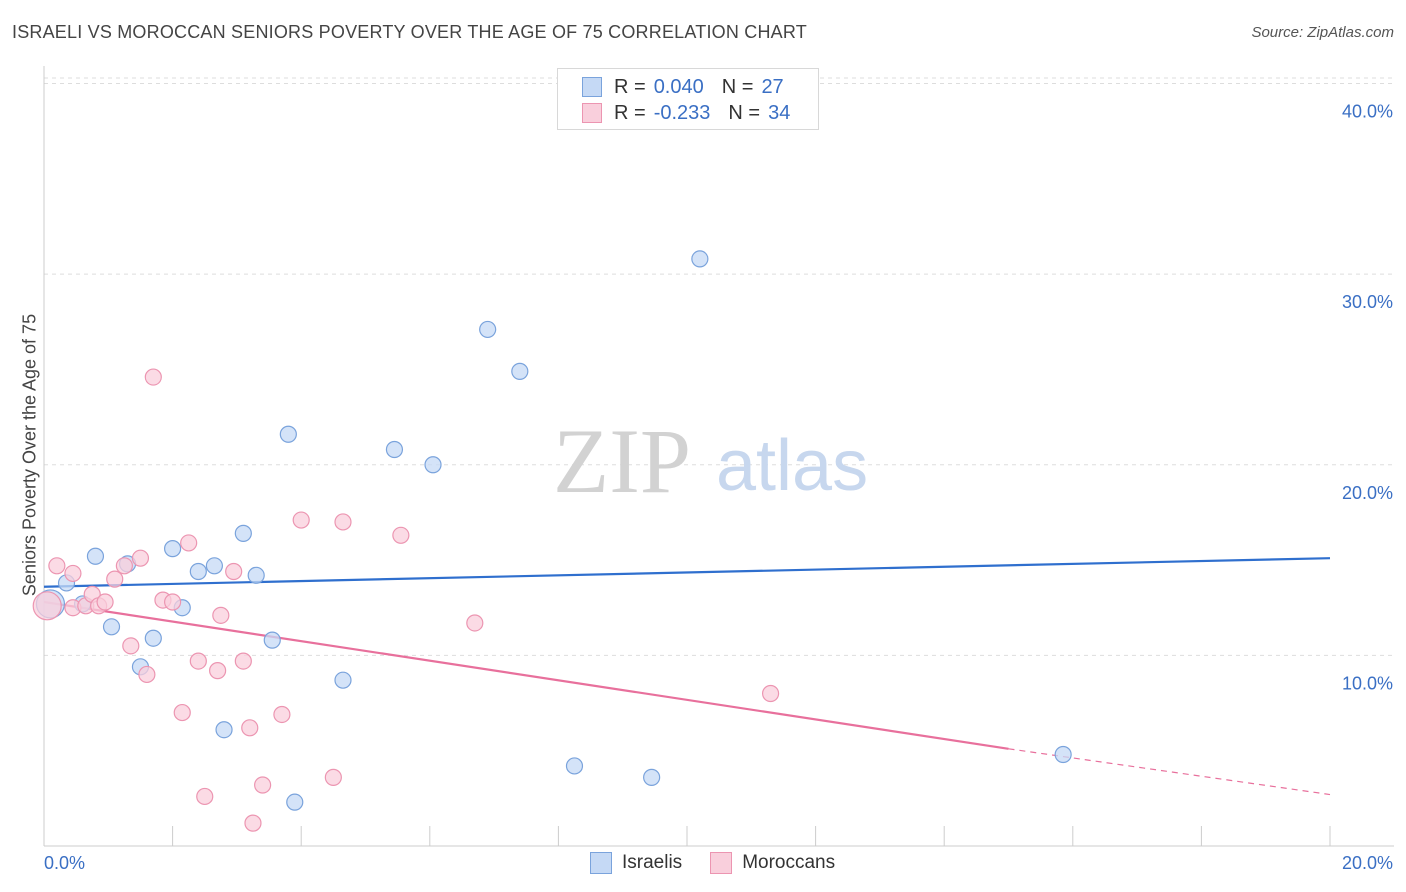  I want to click on correlation-legend: R = 0.040 N = 27 R = -0.233 N = 34, so click(688, 99).